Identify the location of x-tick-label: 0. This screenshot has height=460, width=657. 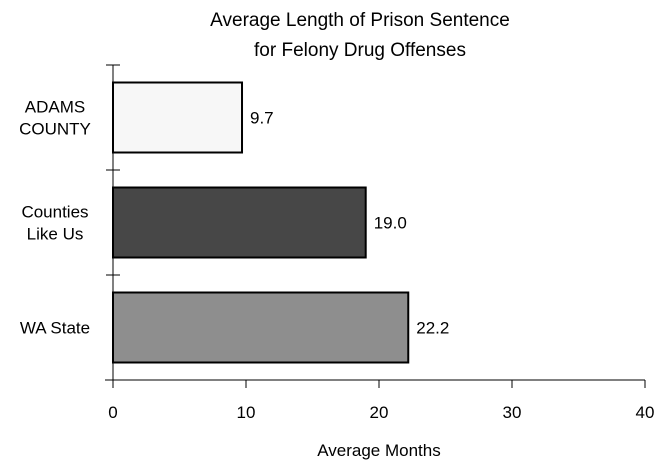
(112, 412).